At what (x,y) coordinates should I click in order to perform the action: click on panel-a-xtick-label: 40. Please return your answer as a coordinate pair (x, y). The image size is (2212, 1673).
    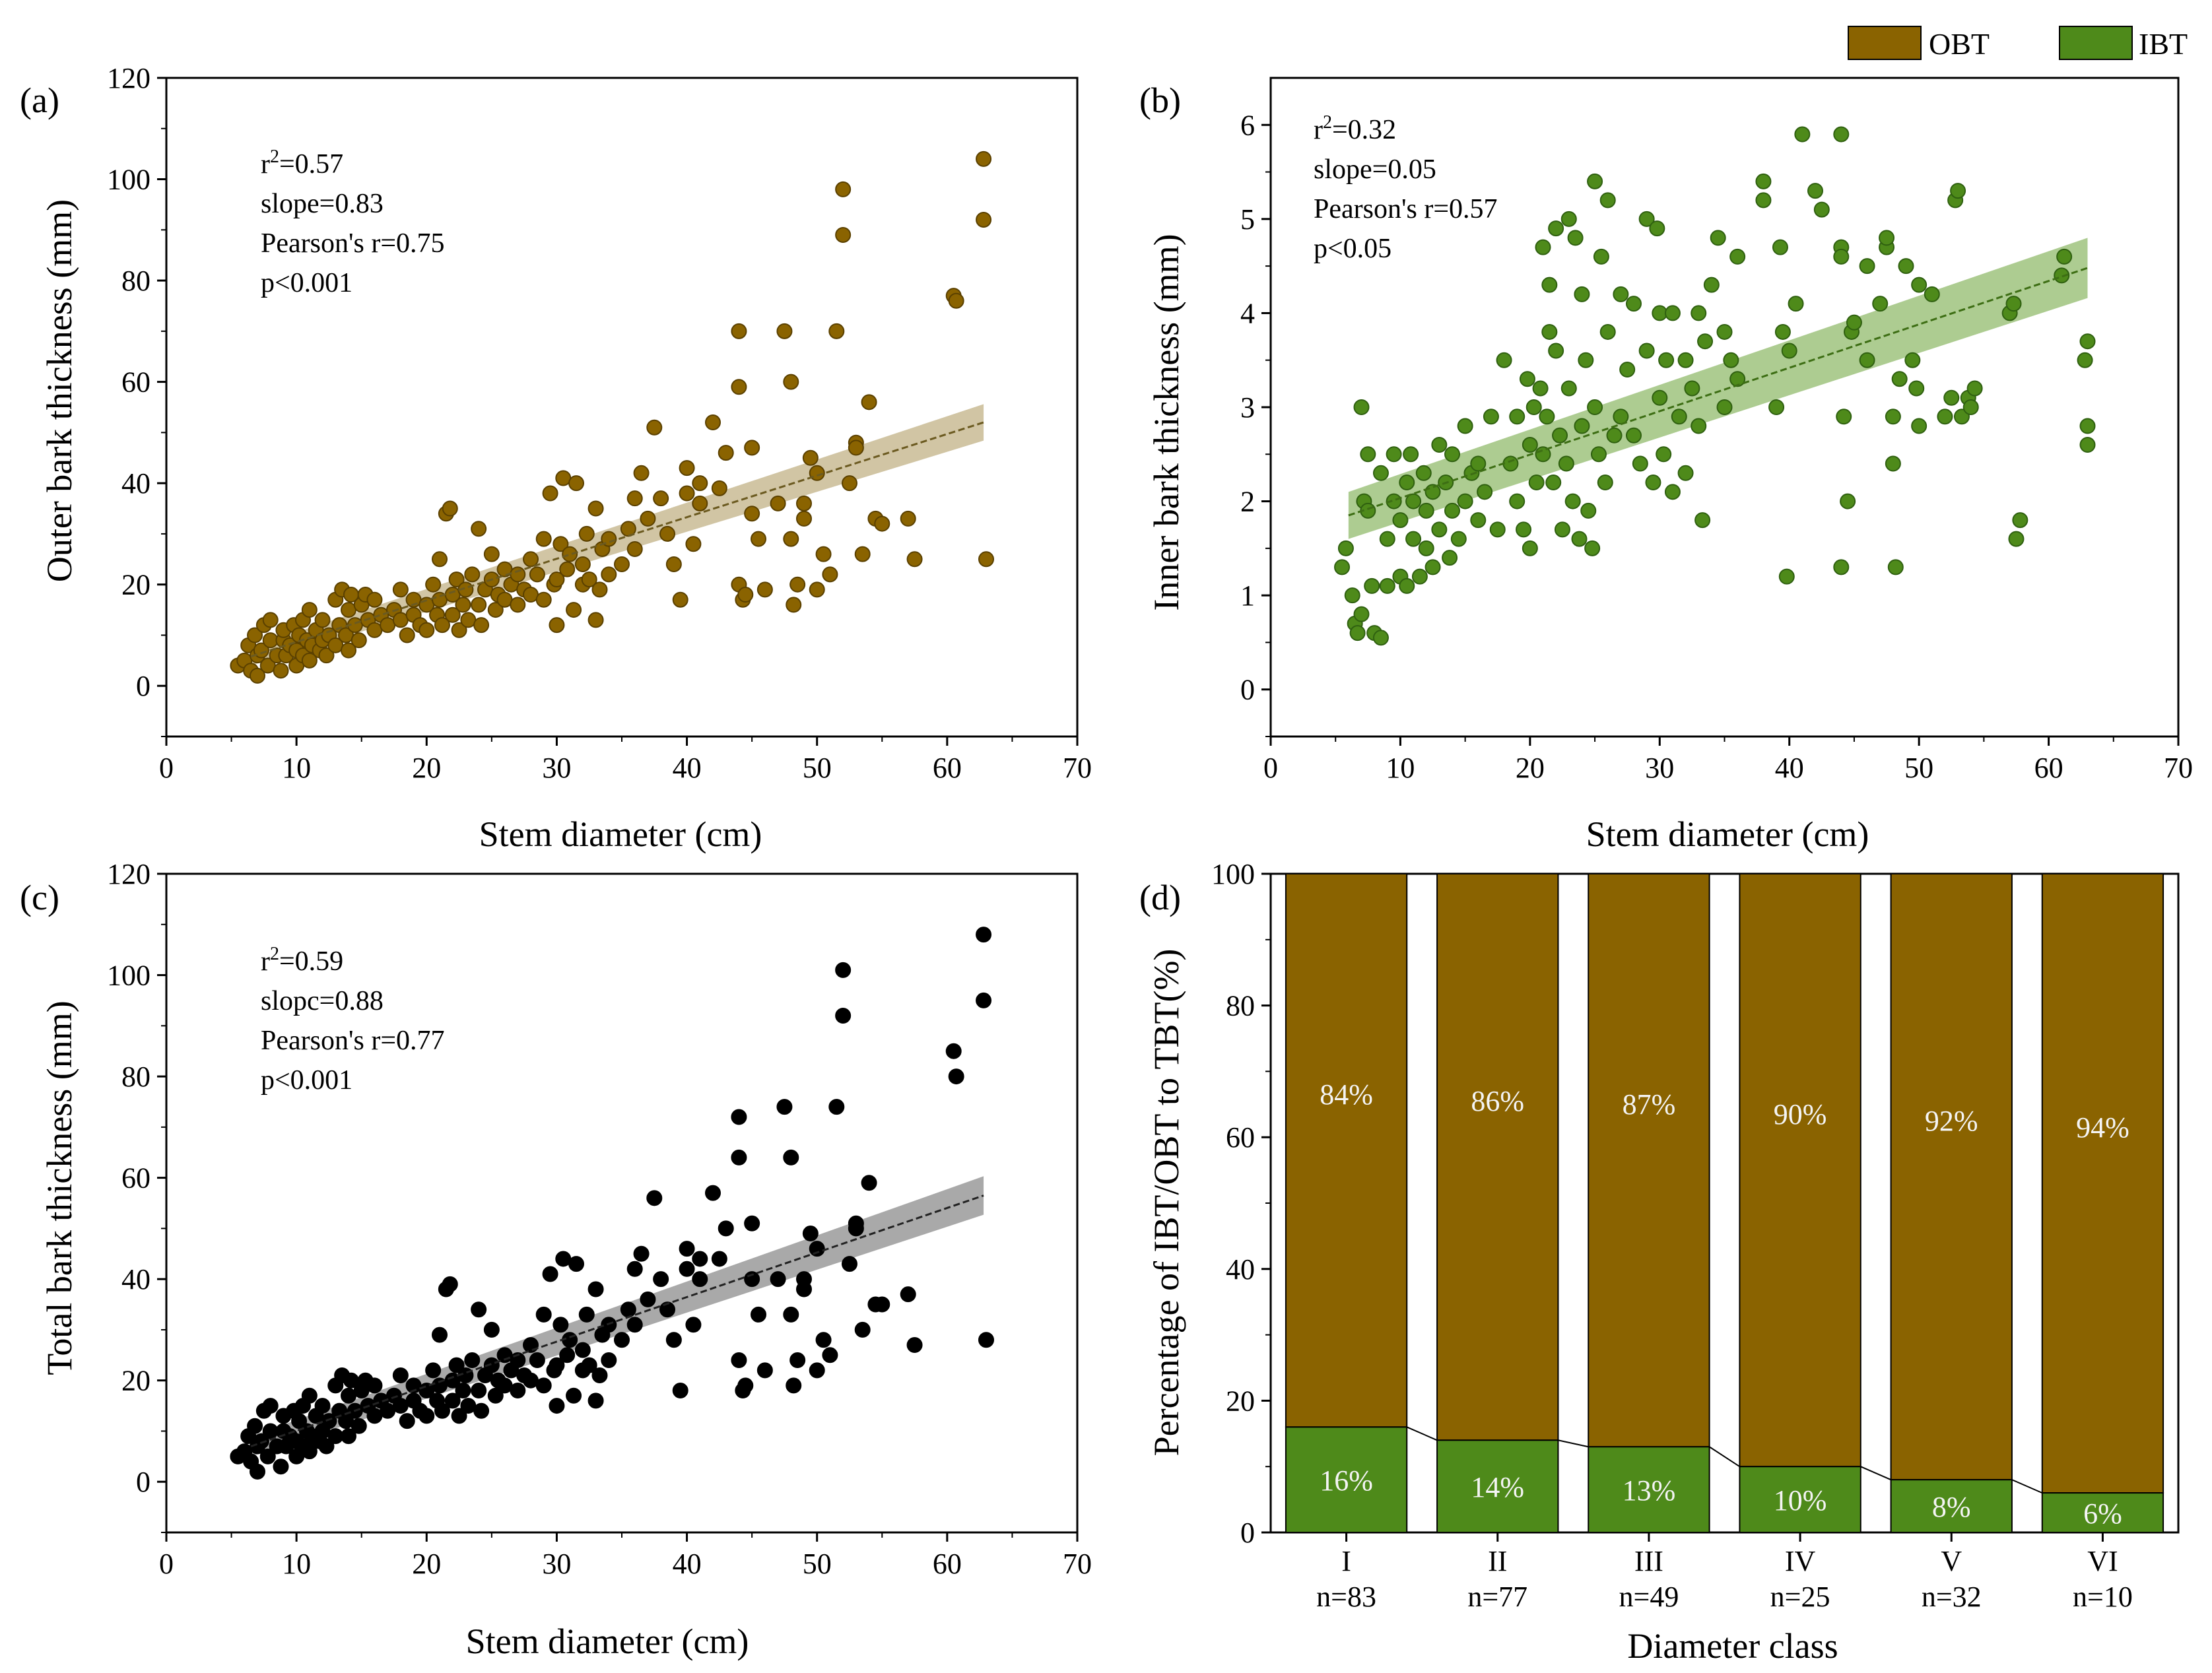
    Looking at the image, I should click on (687, 768).